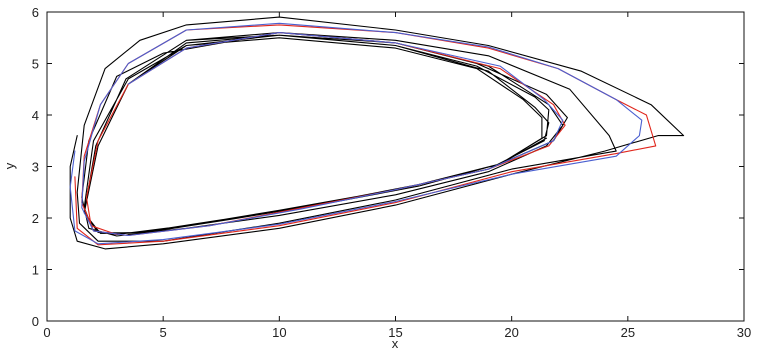 The image size is (761, 351). What do you see at coordinates (46, 332) in the screenshot?
I see `x-tick-label: 0` at bounding box center [46, 332].